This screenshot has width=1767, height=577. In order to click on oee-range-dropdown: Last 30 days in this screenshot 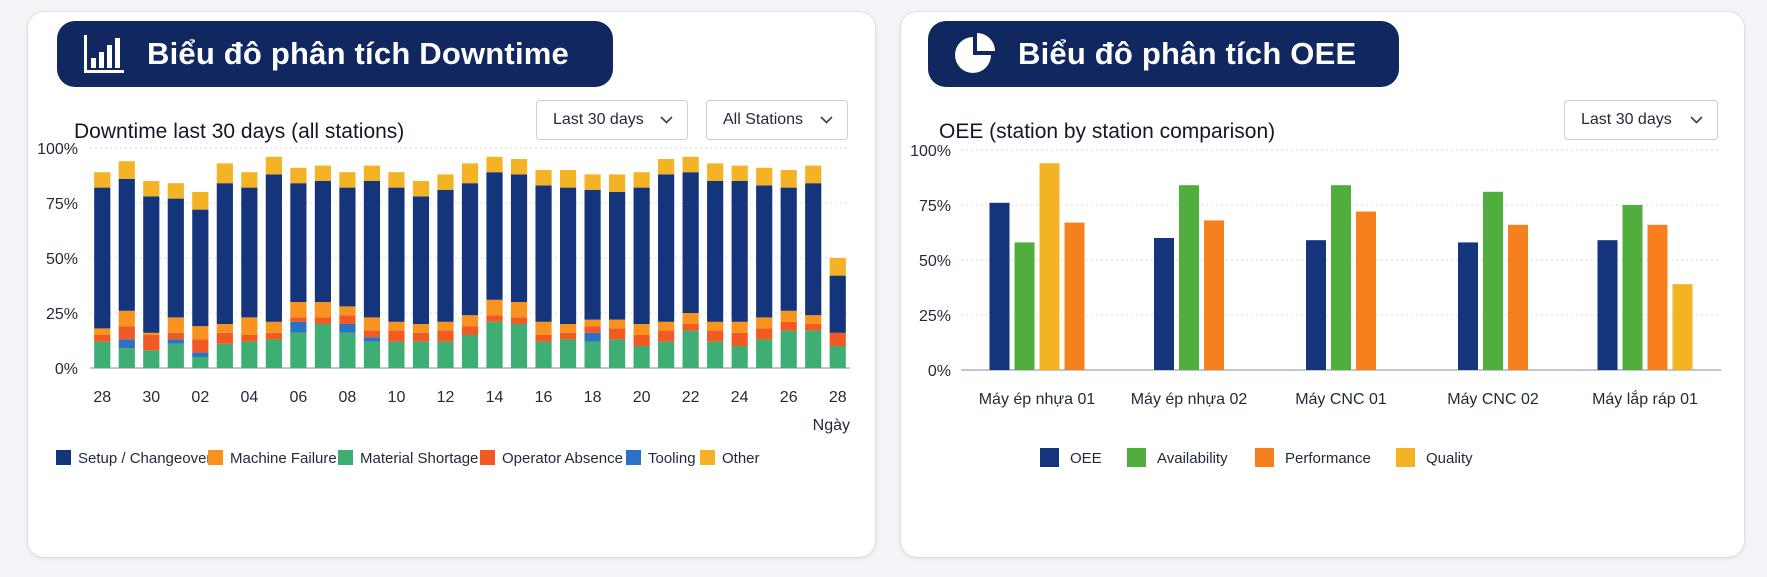, I will do `click(1641, 120)`.